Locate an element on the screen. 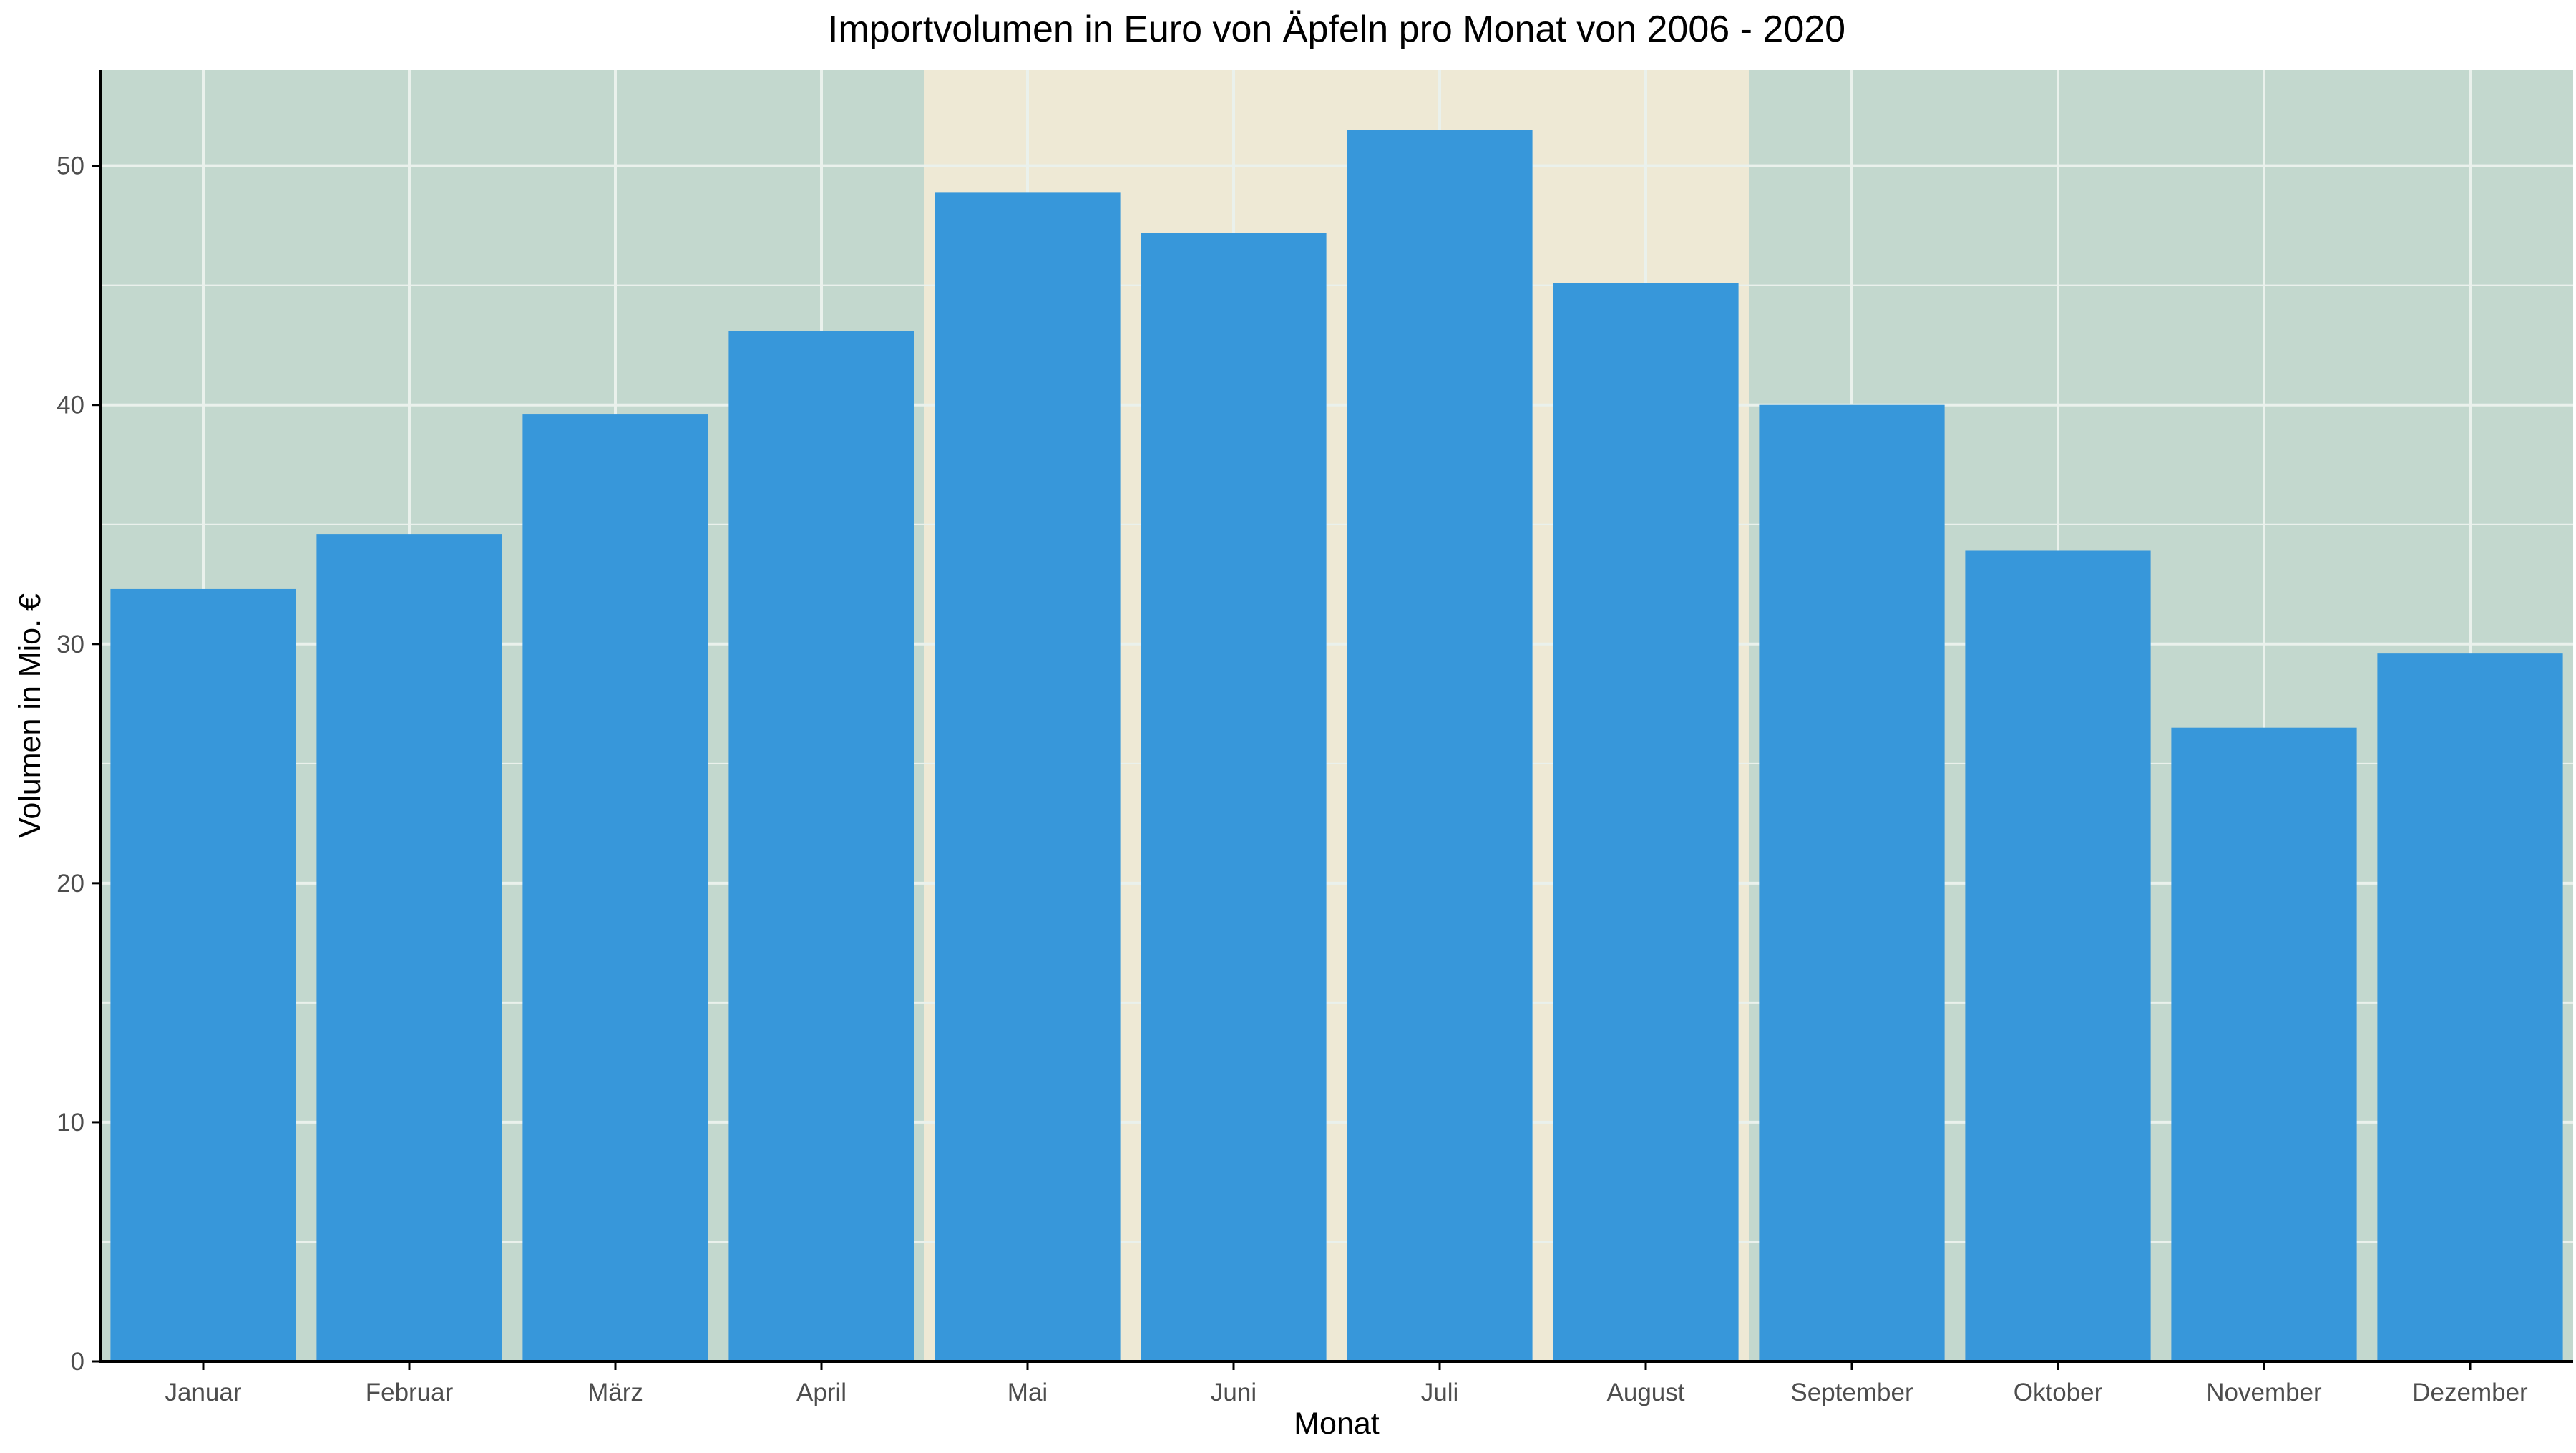 The width and height of the screenshot is (2576, 1453). y-tick-labels: 0 10 20 30 40 50 is located at coordinates (70, 764).